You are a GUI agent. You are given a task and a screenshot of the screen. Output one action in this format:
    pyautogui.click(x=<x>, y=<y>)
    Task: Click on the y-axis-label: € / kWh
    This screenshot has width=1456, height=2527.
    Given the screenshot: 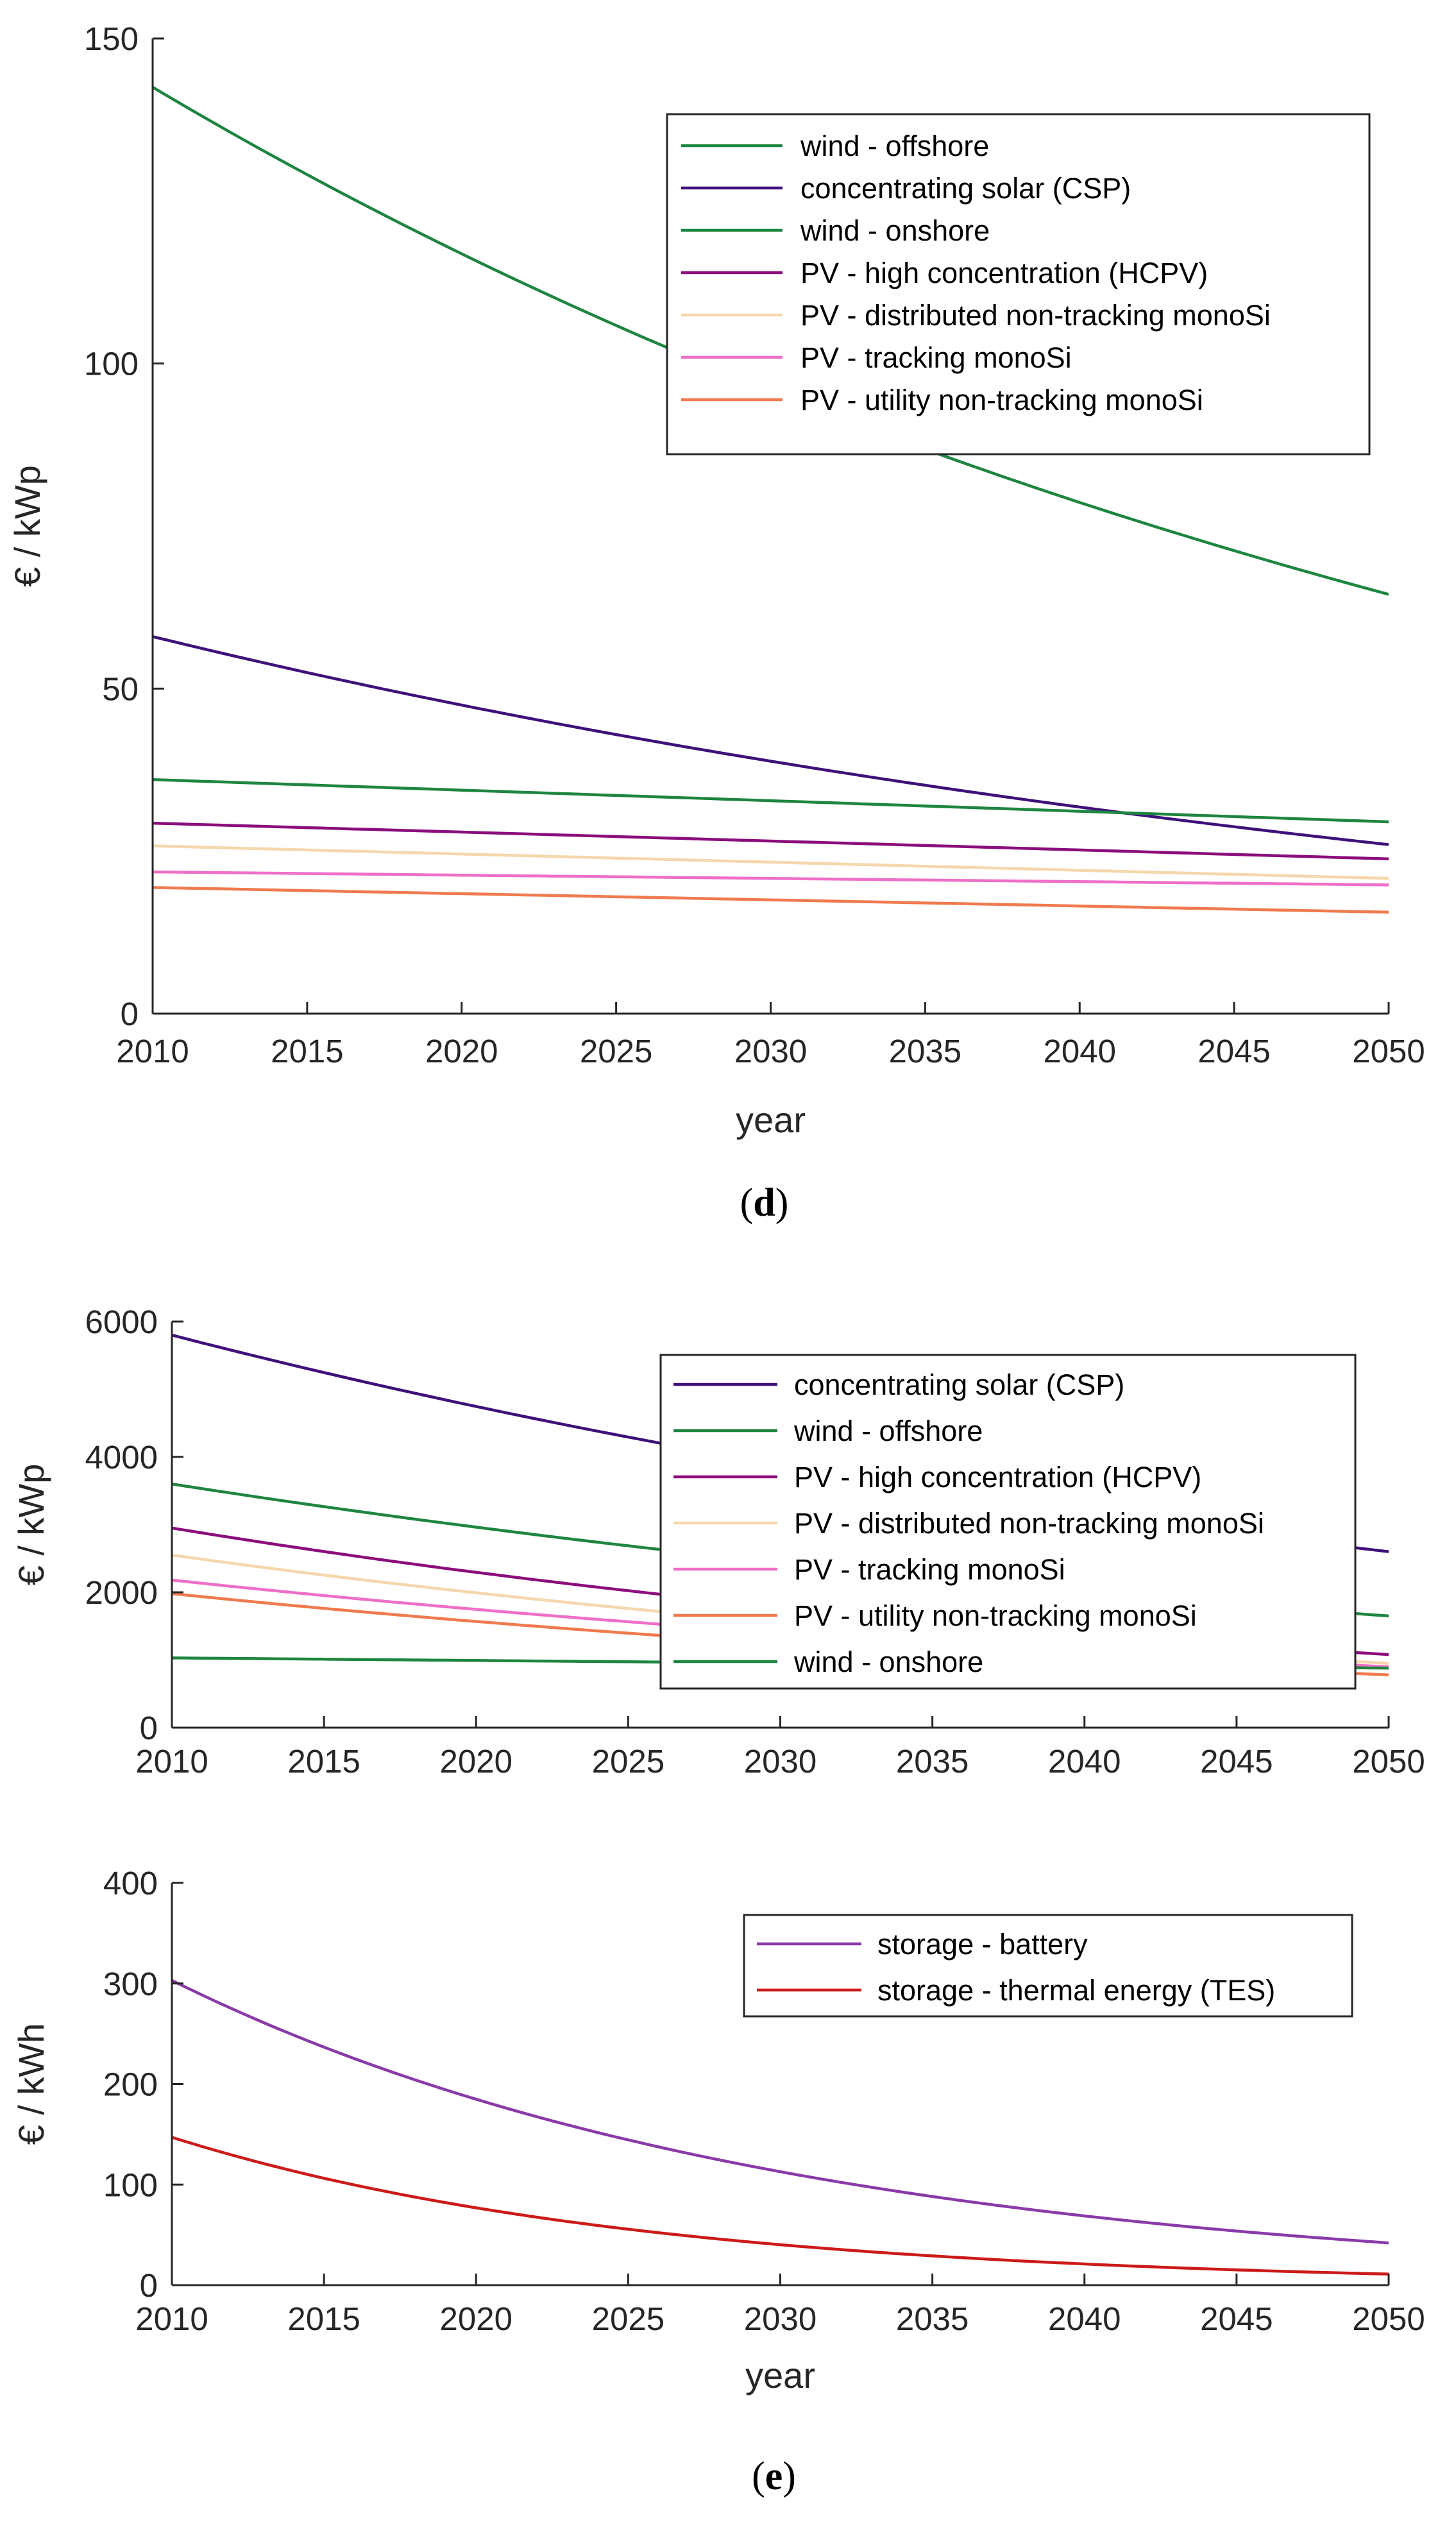 What is the action you would take?
    pyautogui.click(x=31, y=2084)
    